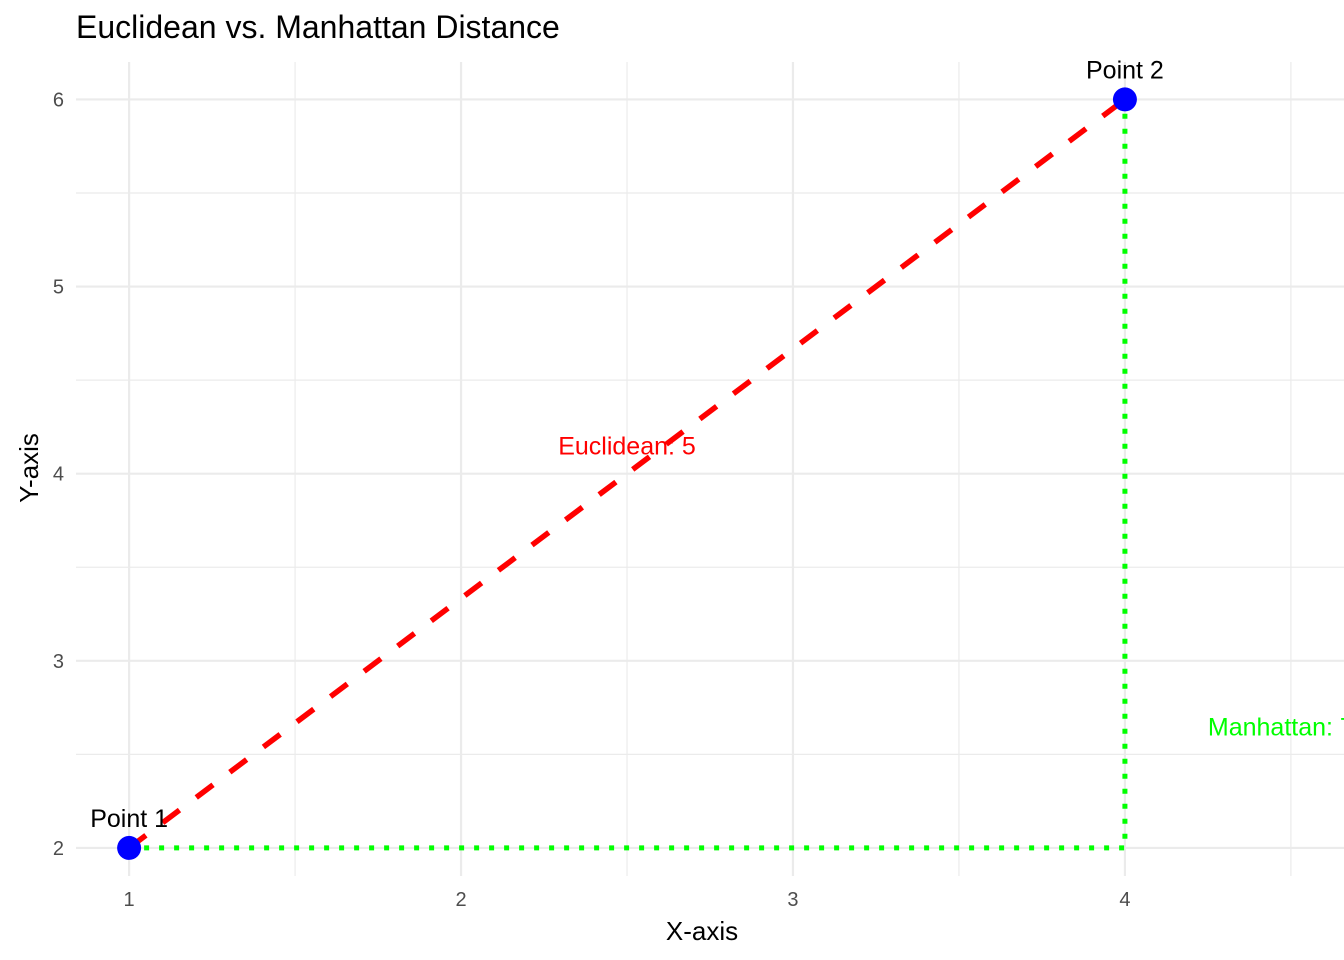 This screenshot has height=960, width=1344. I want to click on point-label-1: Point 1, so click(129, 819).